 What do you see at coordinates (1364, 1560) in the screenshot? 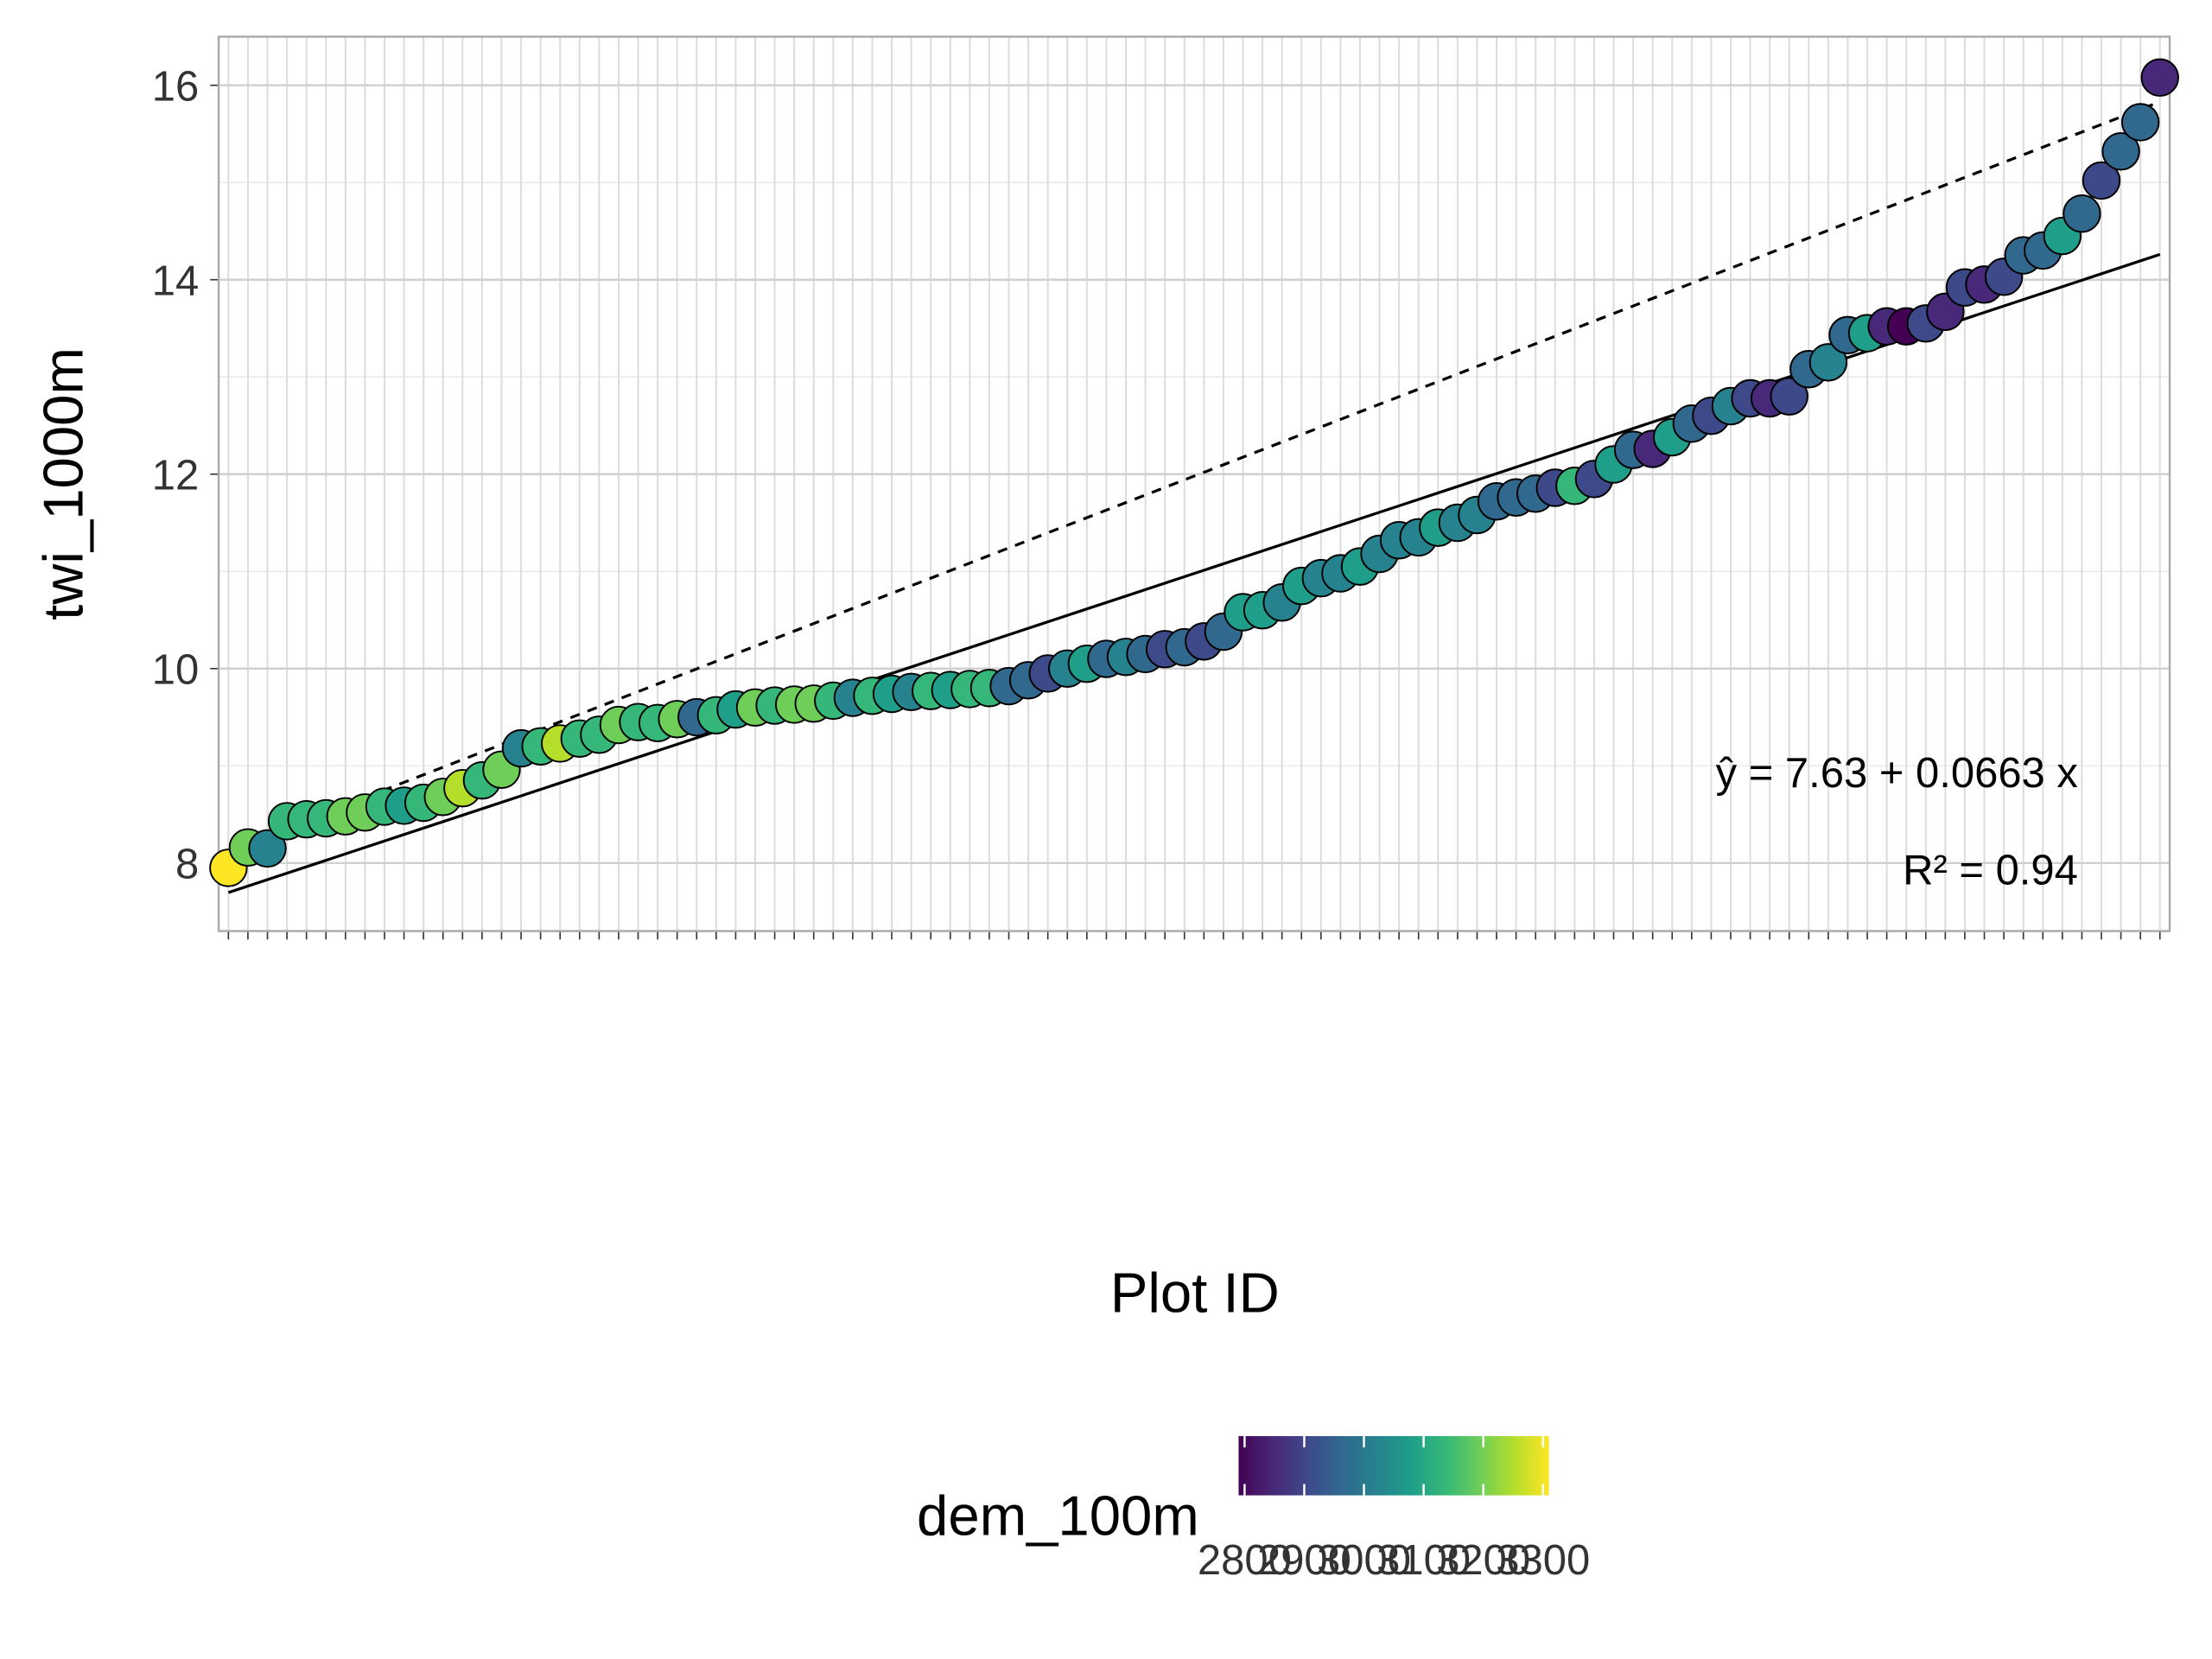
I see `colorbar-tick-label: 3000` at bounding box center [1364, 1560].